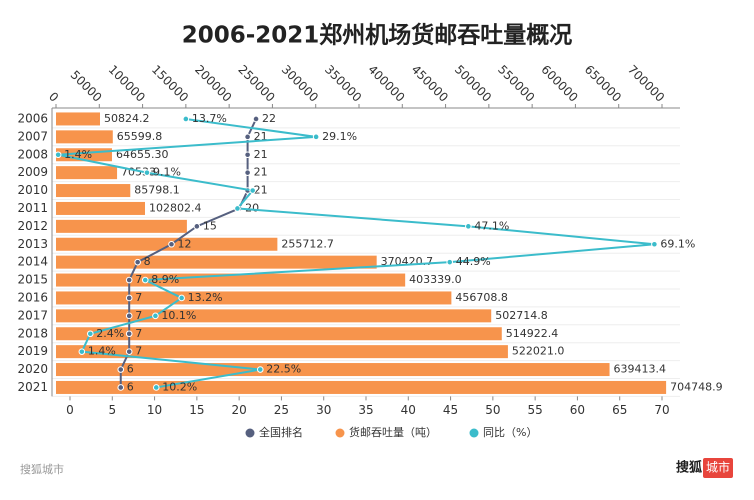  I want to click on point-label: 8.9%, so click(165, 279).